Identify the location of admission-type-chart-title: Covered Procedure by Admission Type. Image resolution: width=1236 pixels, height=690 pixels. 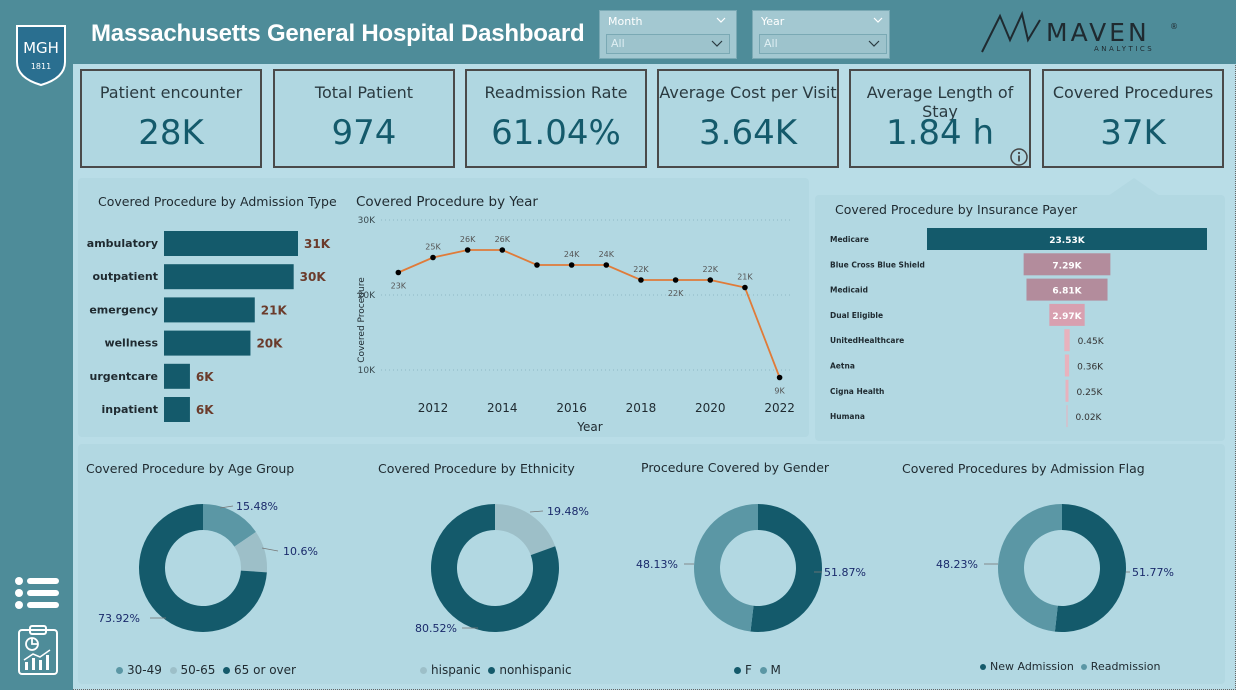
(217, 201).